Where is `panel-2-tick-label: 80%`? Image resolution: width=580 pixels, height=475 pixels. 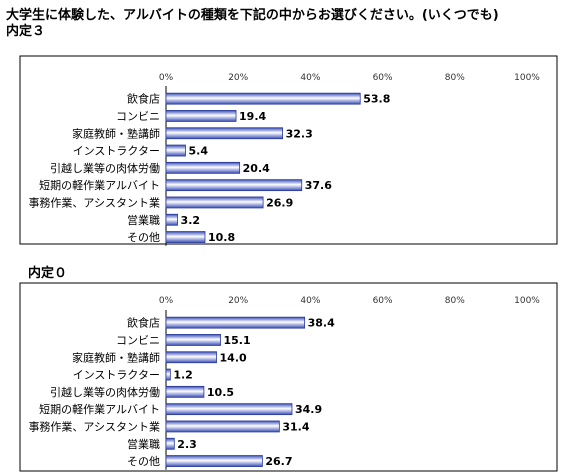 panel-2-tick-label: 80% is located at coordinates (455, 301).